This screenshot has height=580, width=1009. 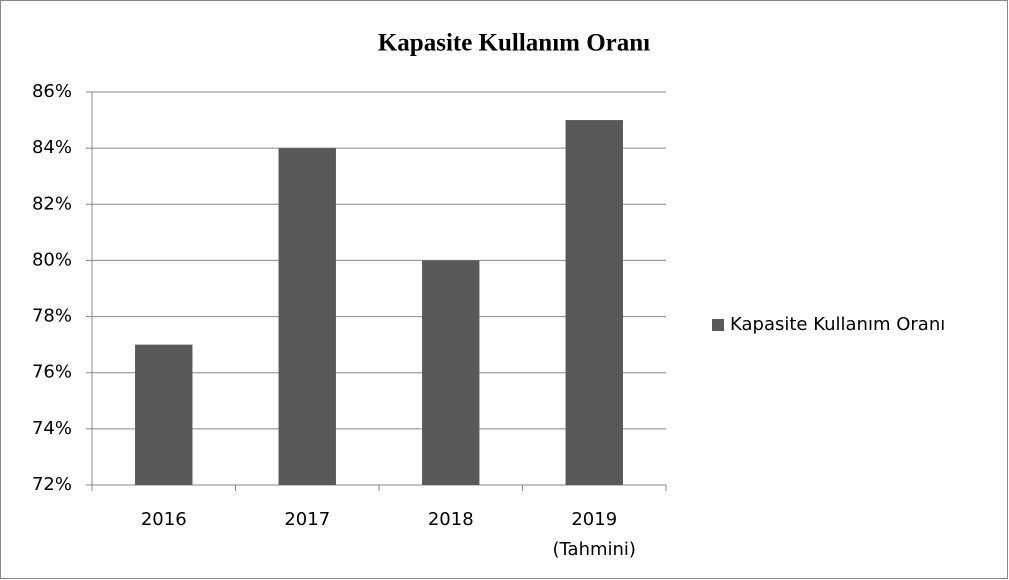 I want to click on legend-swatch, so click(x=718, y=325).